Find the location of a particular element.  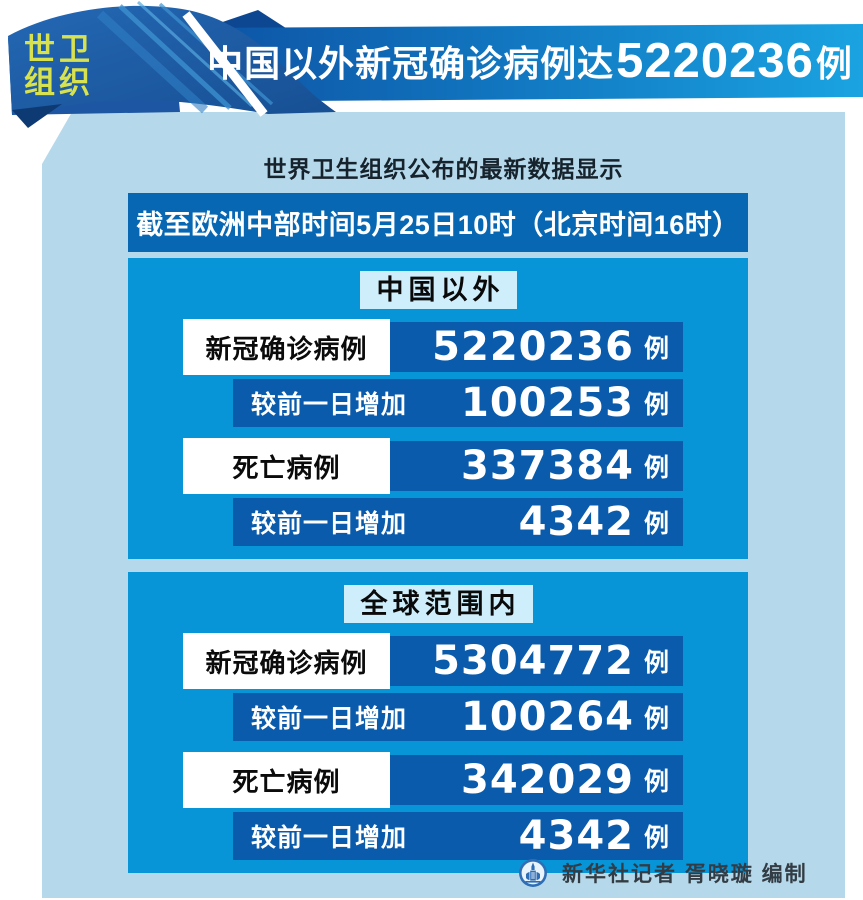

footer: 新华社记者 胥晓璇 编制 is located at coordinates (443, 873).